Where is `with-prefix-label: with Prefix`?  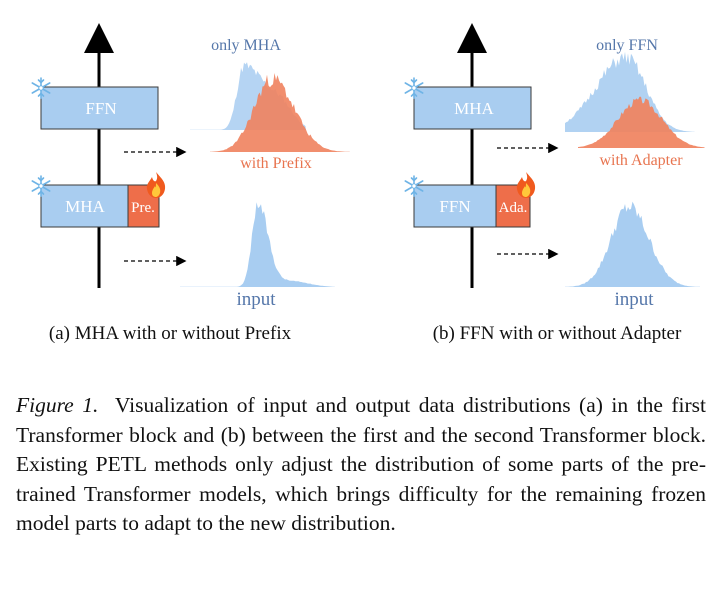 with-prefix-label: with Prefix is located at coordinates (276, 163).